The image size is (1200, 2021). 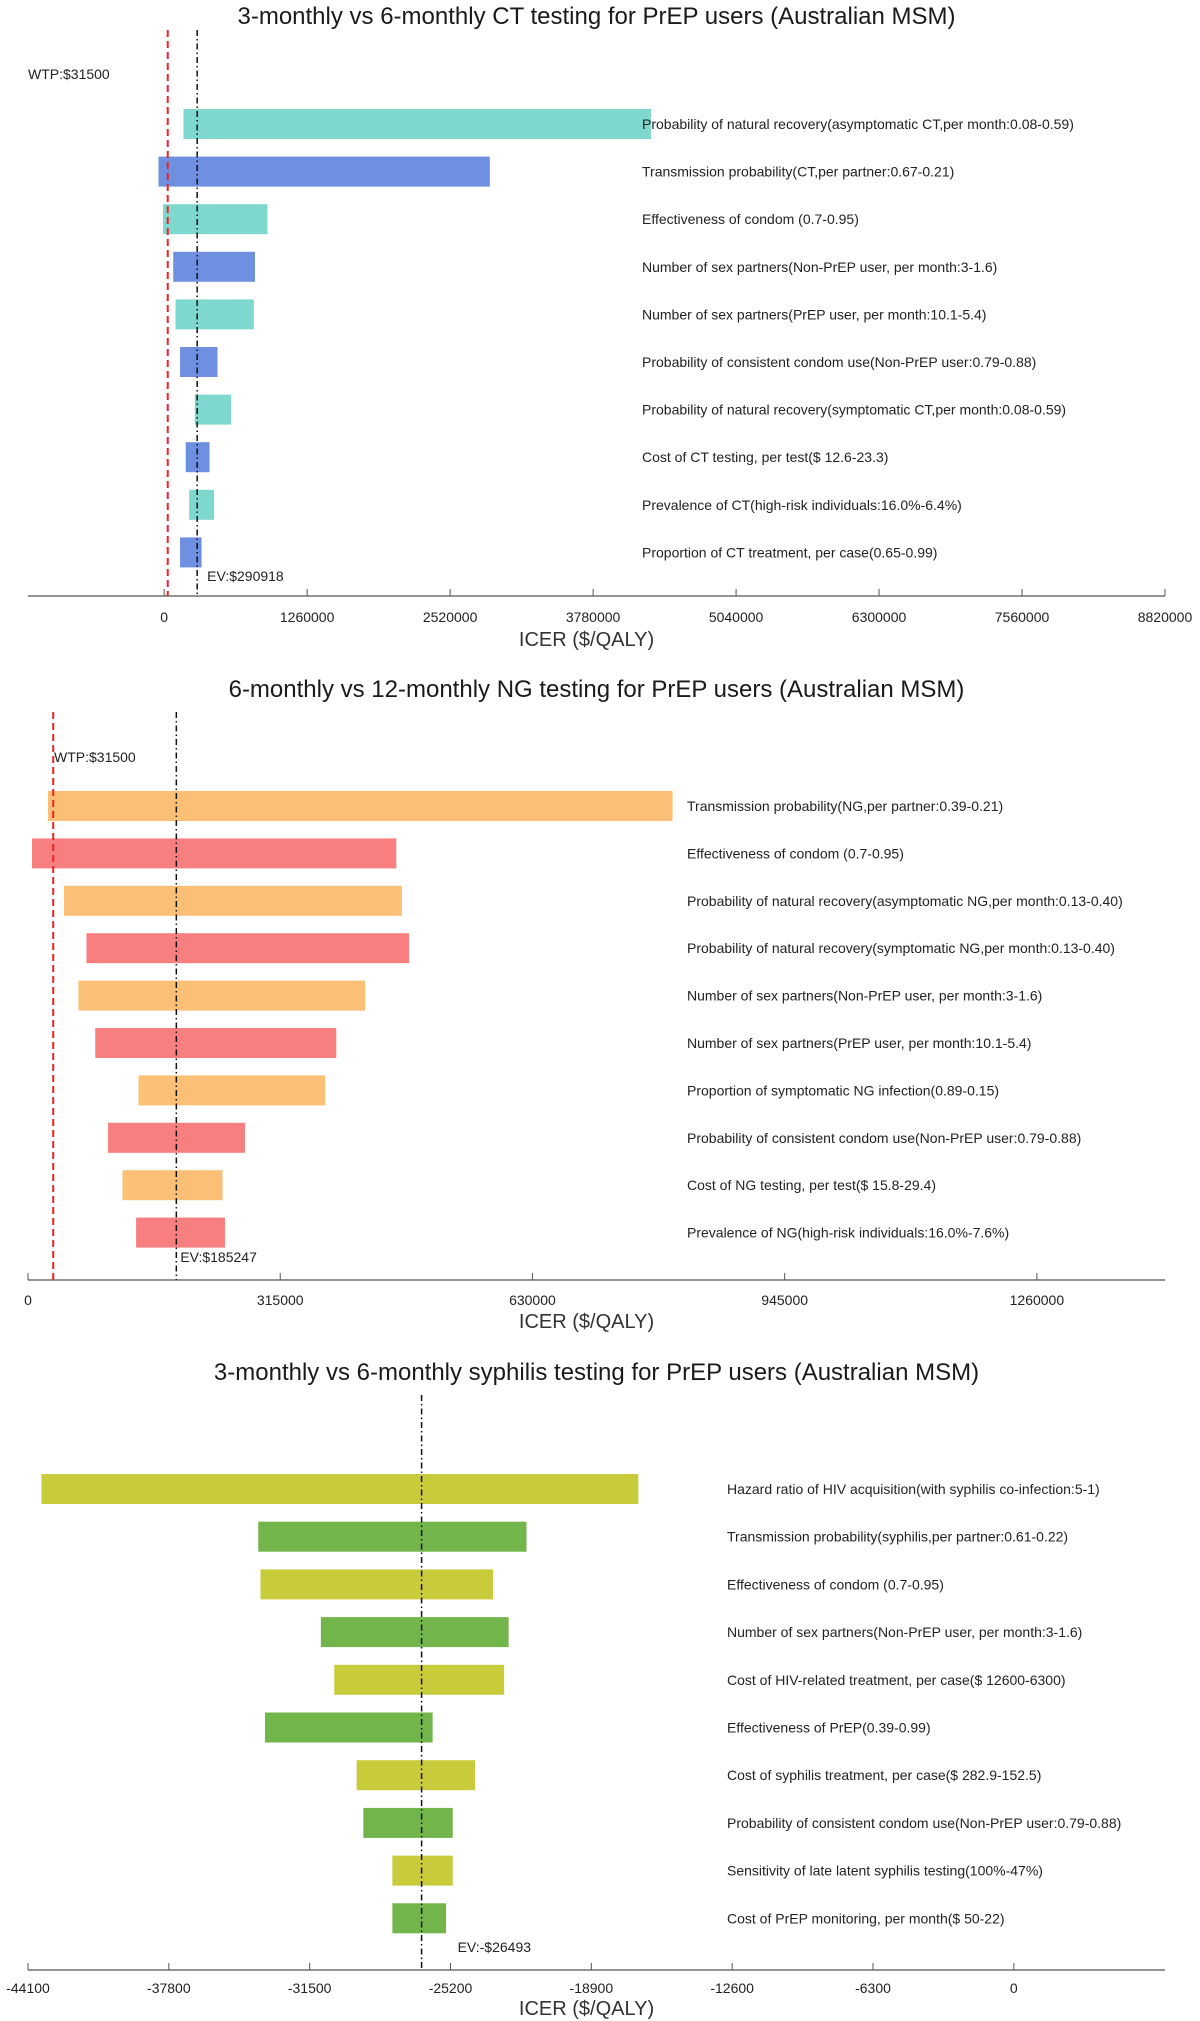 What do you see at coordinates (218, 1257) in the screenshot?
I see `ev-label: EV:$185247` at bounding box center [218, 1257].